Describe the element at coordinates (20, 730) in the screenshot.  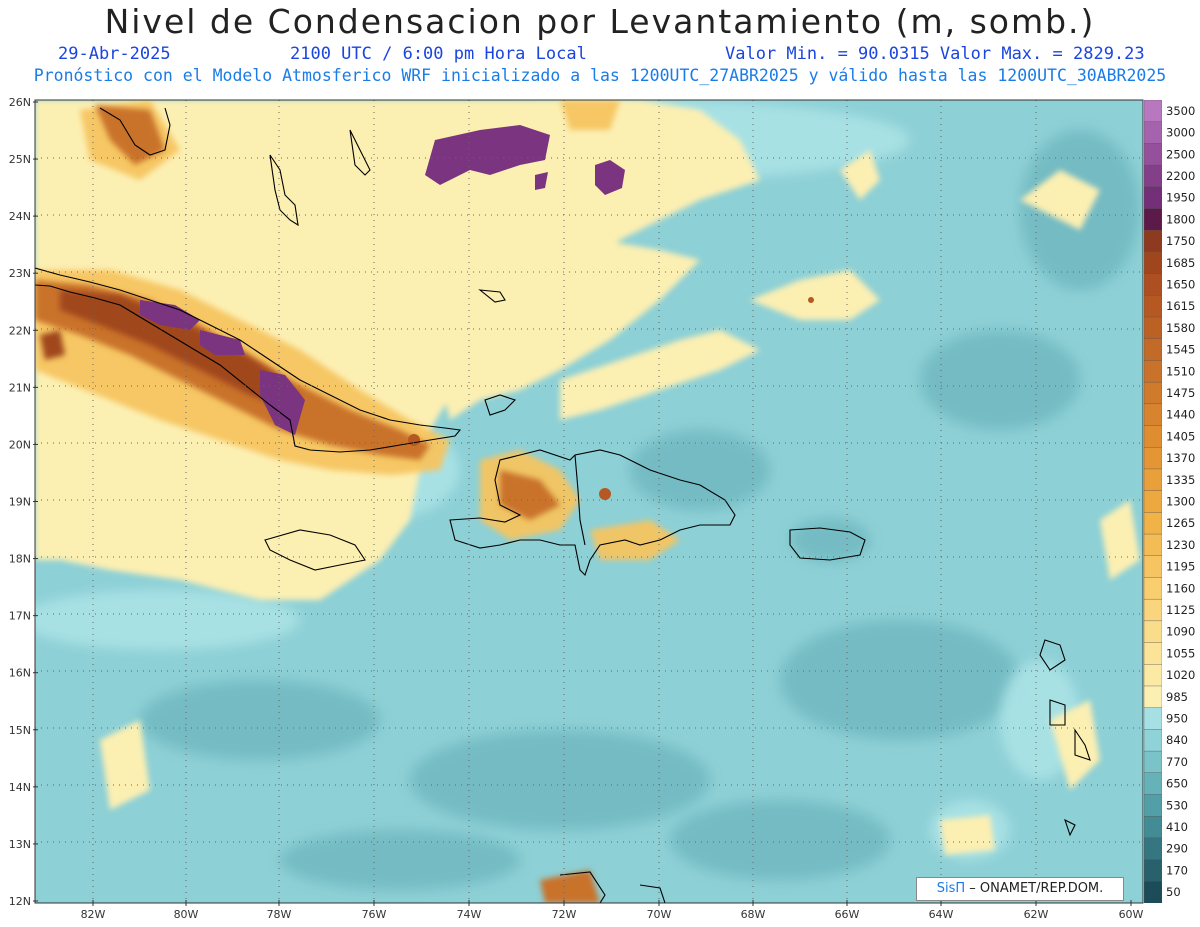
I see `lat-label: 15N` at that location.